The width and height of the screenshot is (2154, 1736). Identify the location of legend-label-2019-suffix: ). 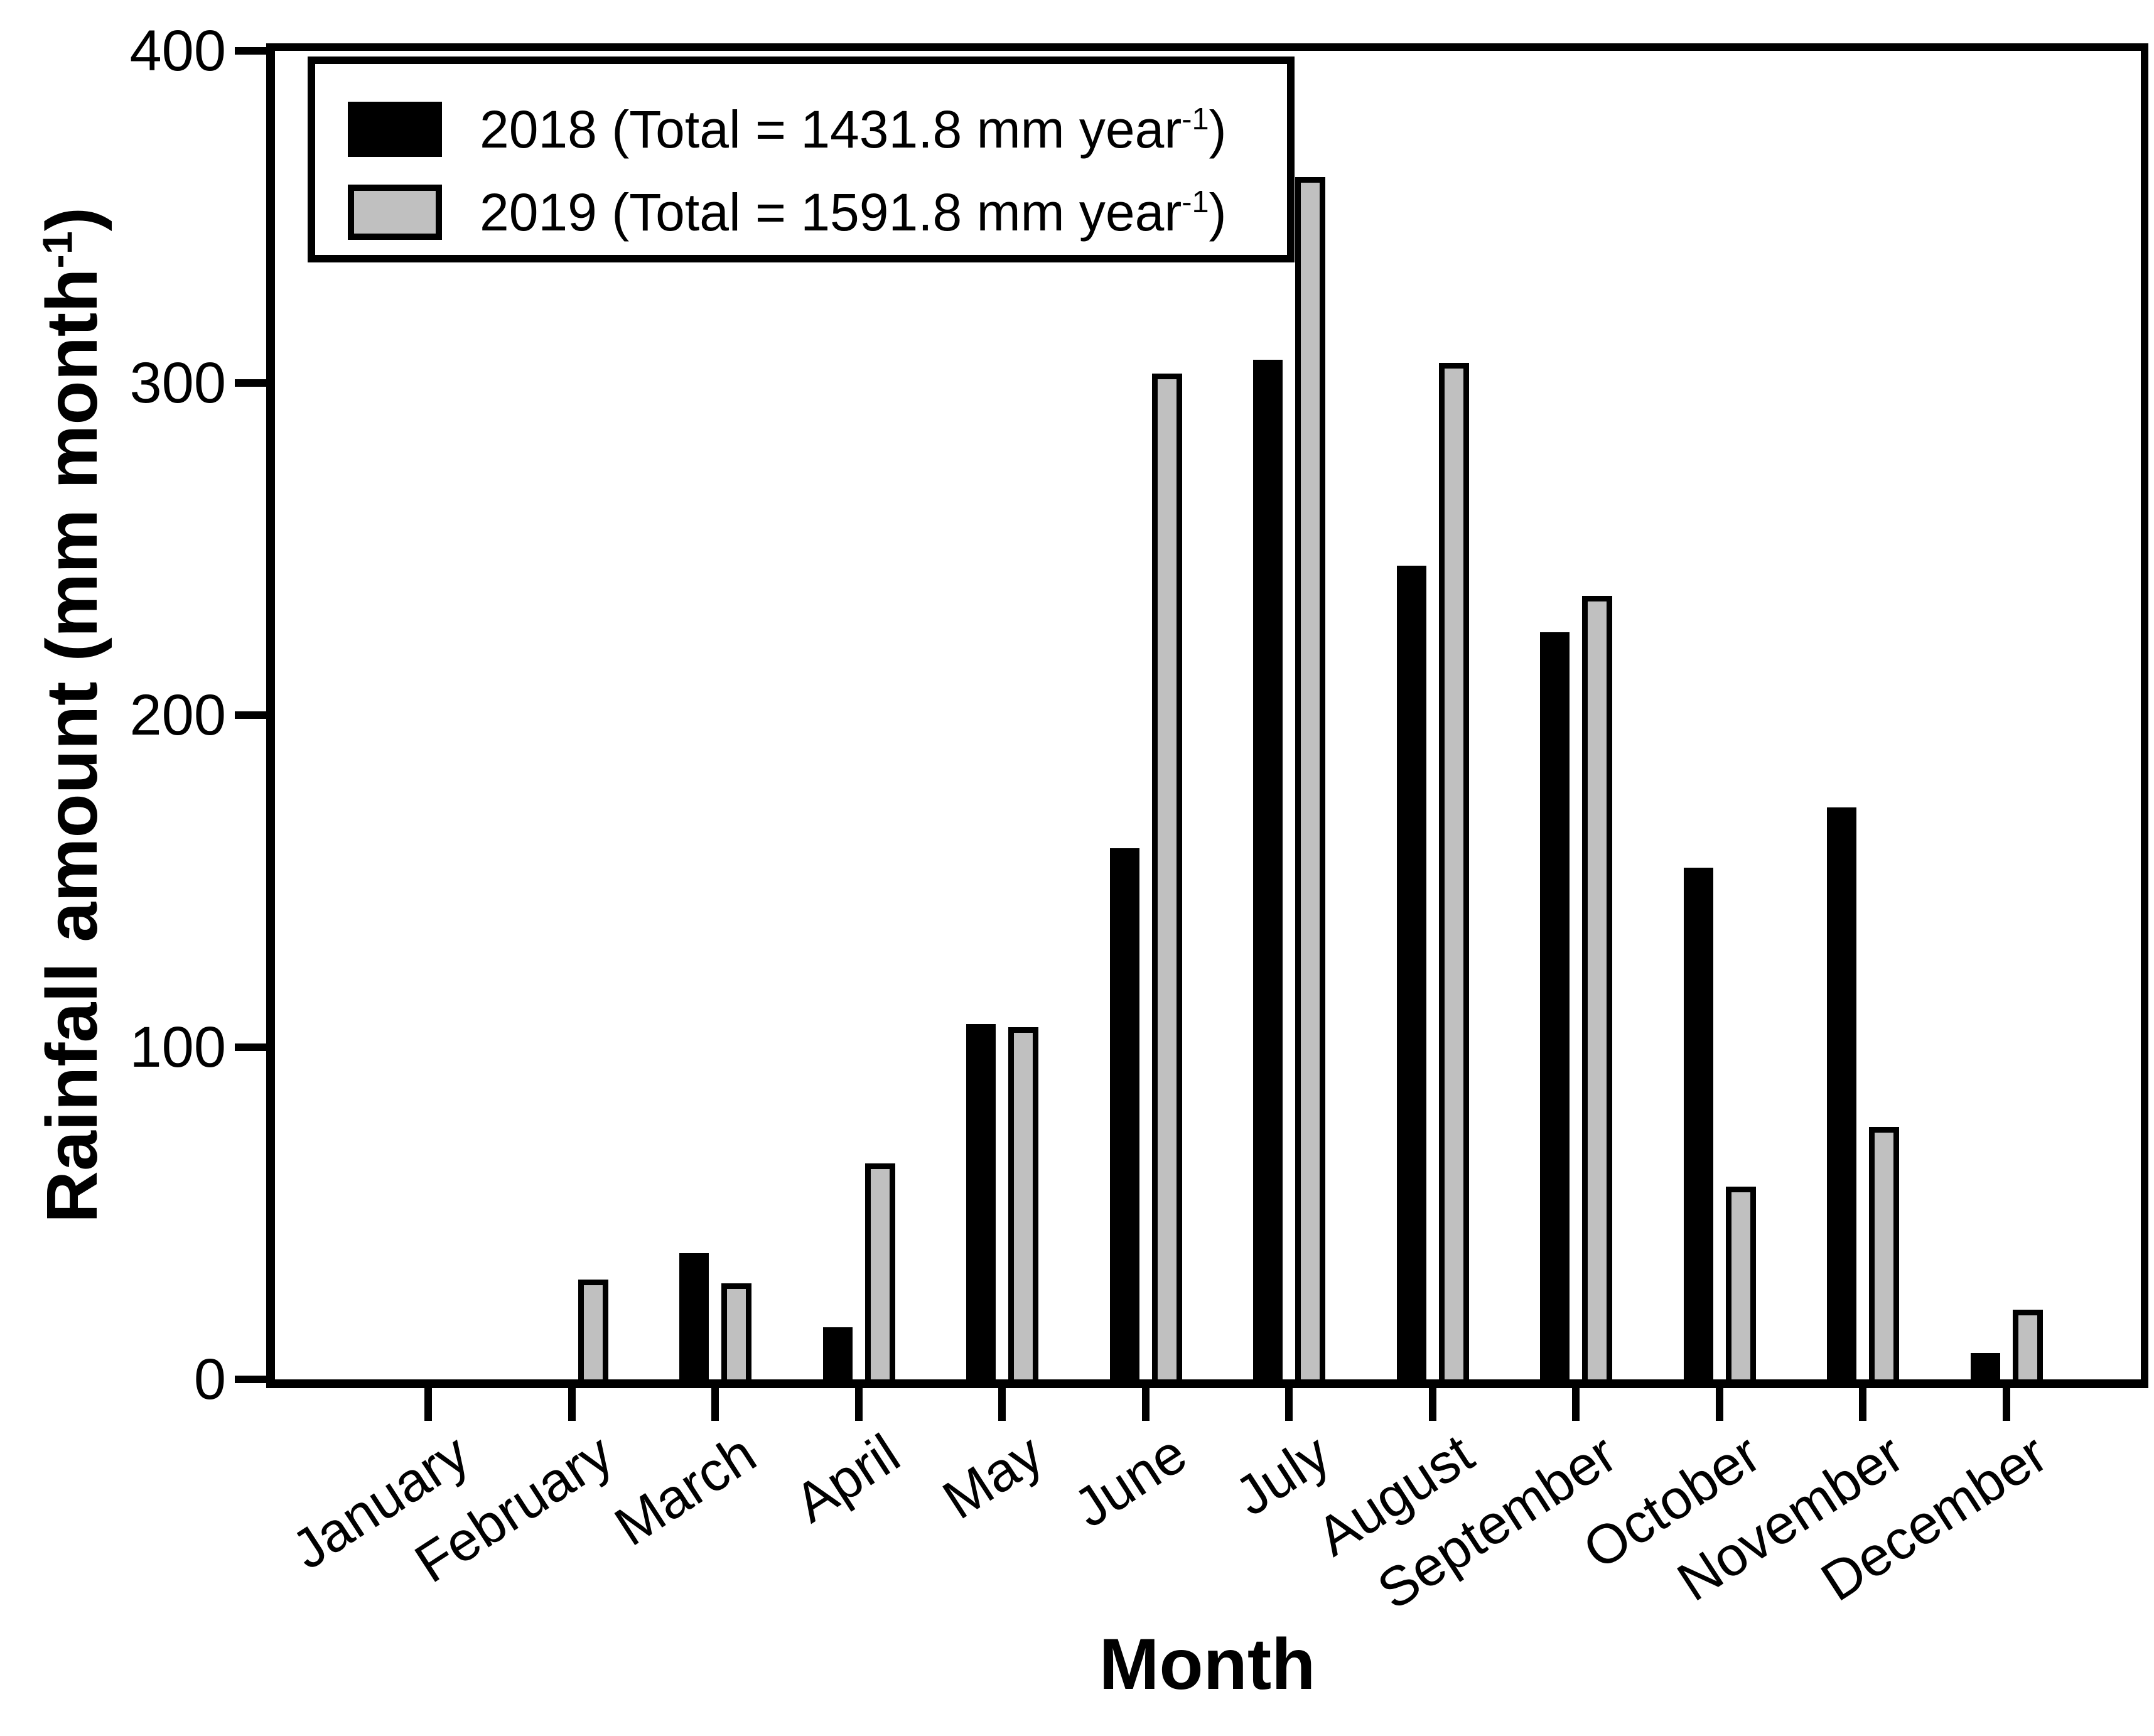
(1218, 212).